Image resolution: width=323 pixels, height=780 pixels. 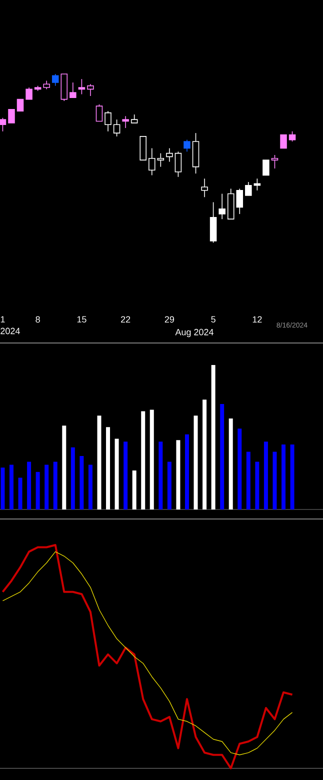 What do you see at coordinates (81, 319) in the screenshot?
I see `x-tick-label: 15` at bounding box center [81, 319].